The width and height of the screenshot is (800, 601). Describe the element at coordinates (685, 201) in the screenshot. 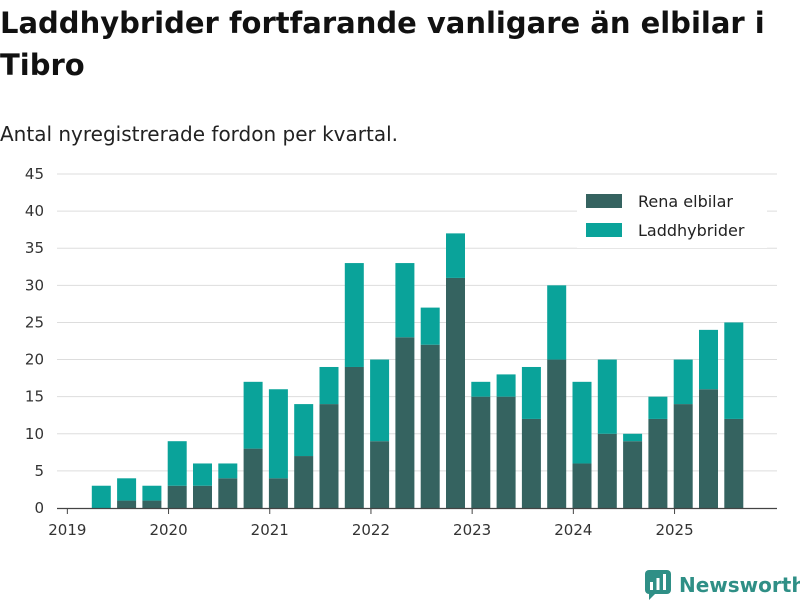

I see `legend-label-rena-elbilar: Rena elbilar` at that location.